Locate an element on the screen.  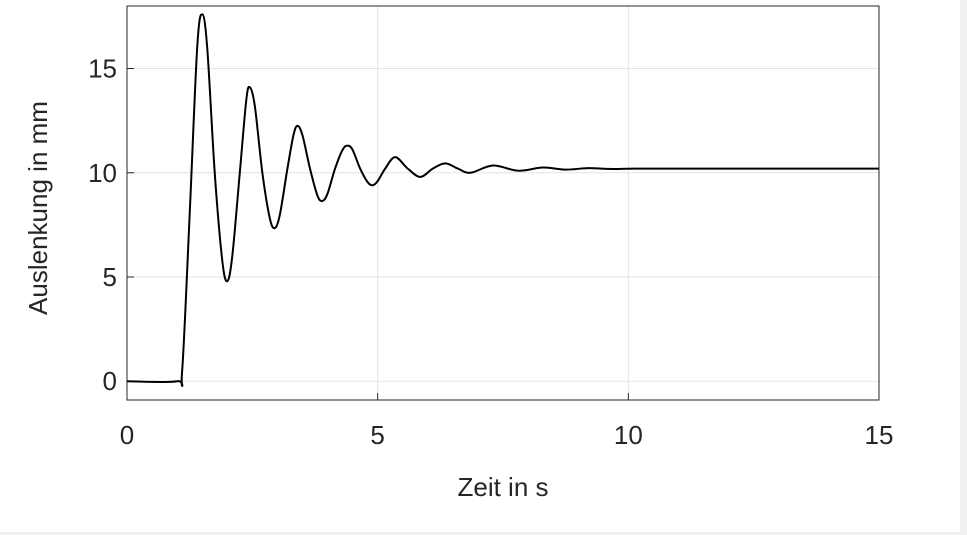
y-tick-label: 15 is located at coordinates (102, 69).